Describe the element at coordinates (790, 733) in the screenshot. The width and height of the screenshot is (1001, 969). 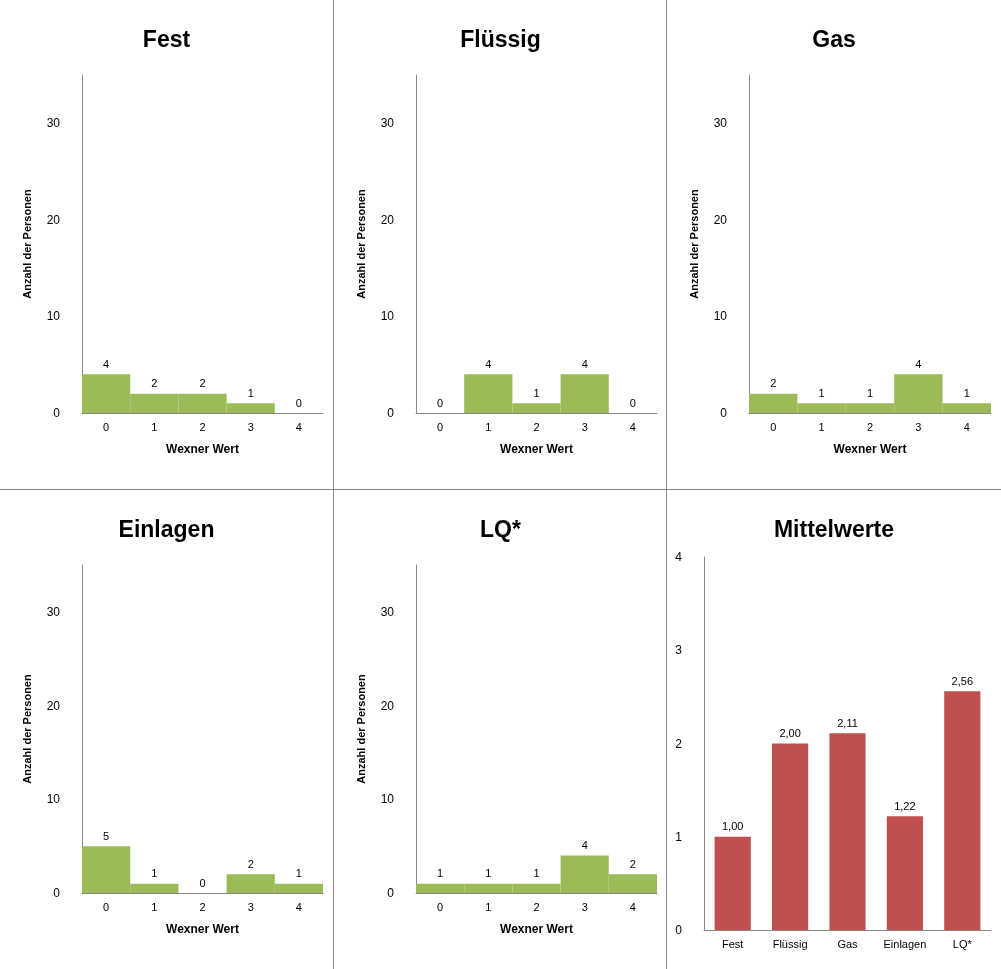
I see `data-label: 2,00` at that location.